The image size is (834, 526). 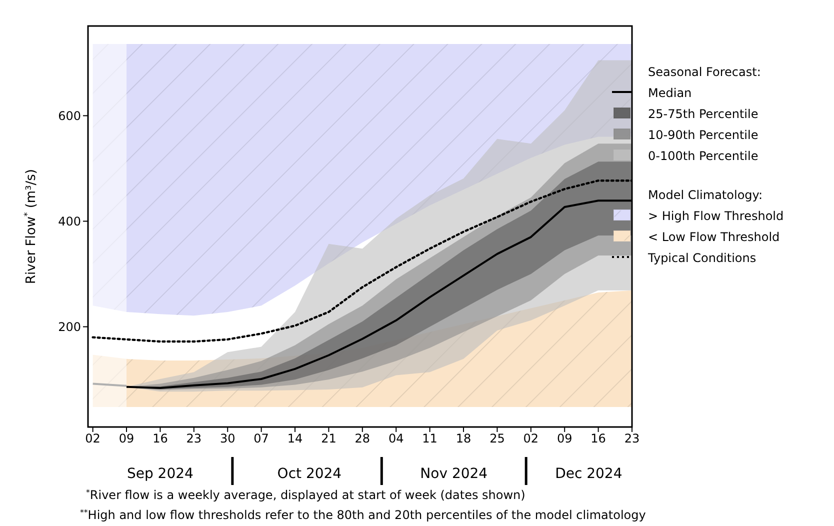 What do you see at coordinates (714, 237) in the screenshot?
I see `legend-label: < Low Flow Threshold` at bounding box center [714, 237].